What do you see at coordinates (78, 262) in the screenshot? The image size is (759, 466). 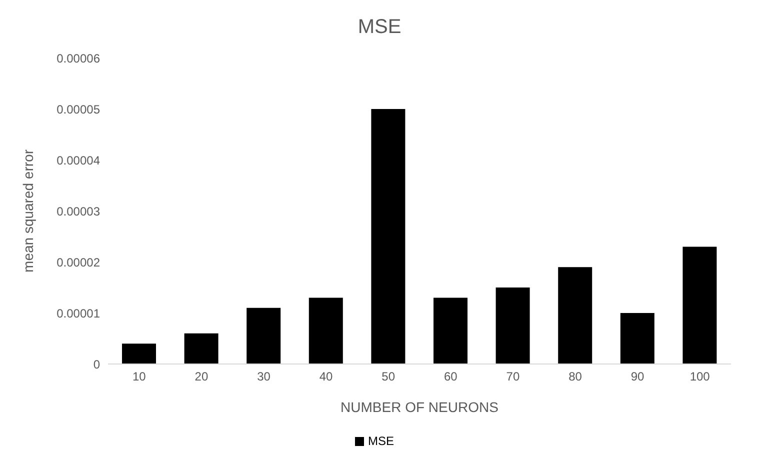 I see `y-tick-label: 0.00002` at bounding box center [78, 262].